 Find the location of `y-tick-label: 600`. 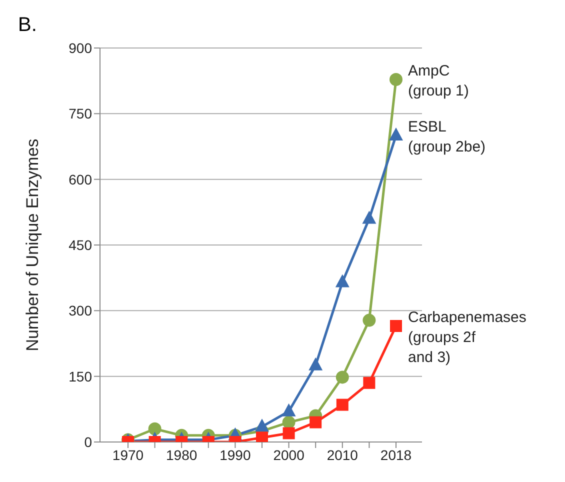

y-tick-label: 600 is located at coordinates (80, 179).